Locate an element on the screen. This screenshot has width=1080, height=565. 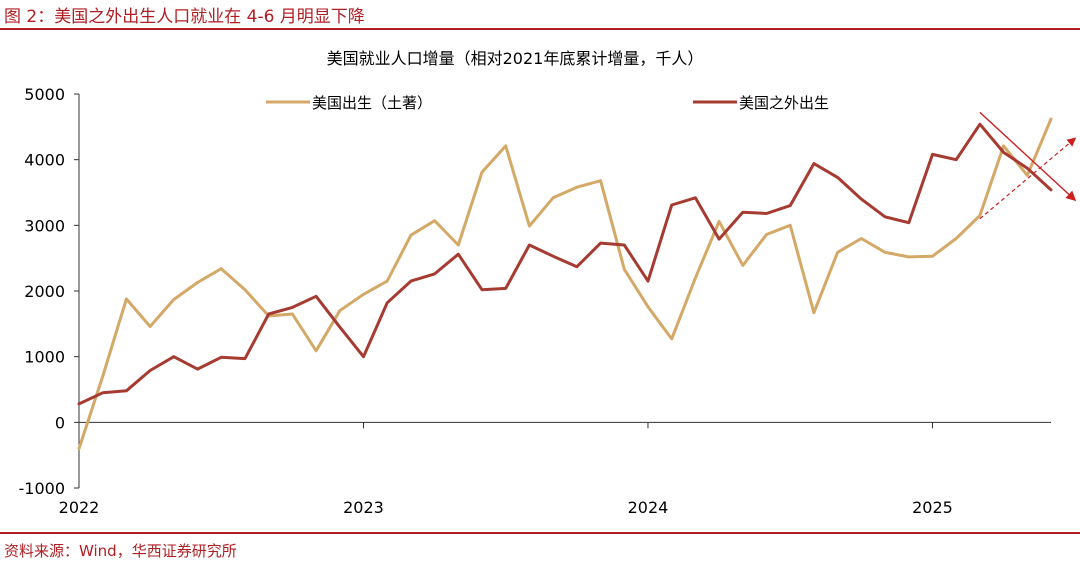
y-tick-label: 2000 is located at coordinates (44, 291).